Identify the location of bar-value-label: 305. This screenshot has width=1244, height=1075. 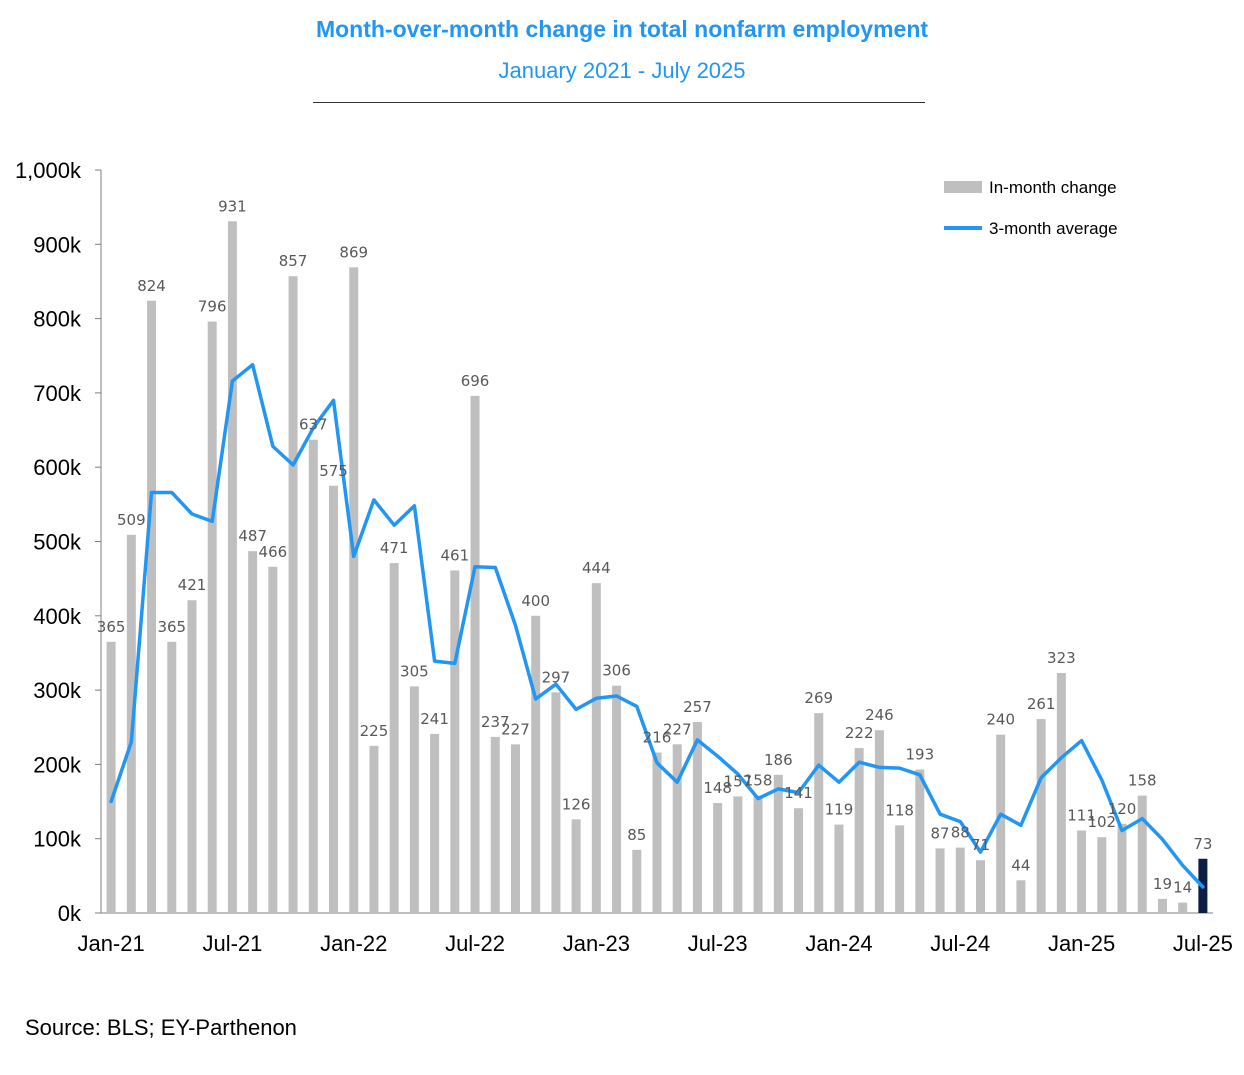
(414, 671).